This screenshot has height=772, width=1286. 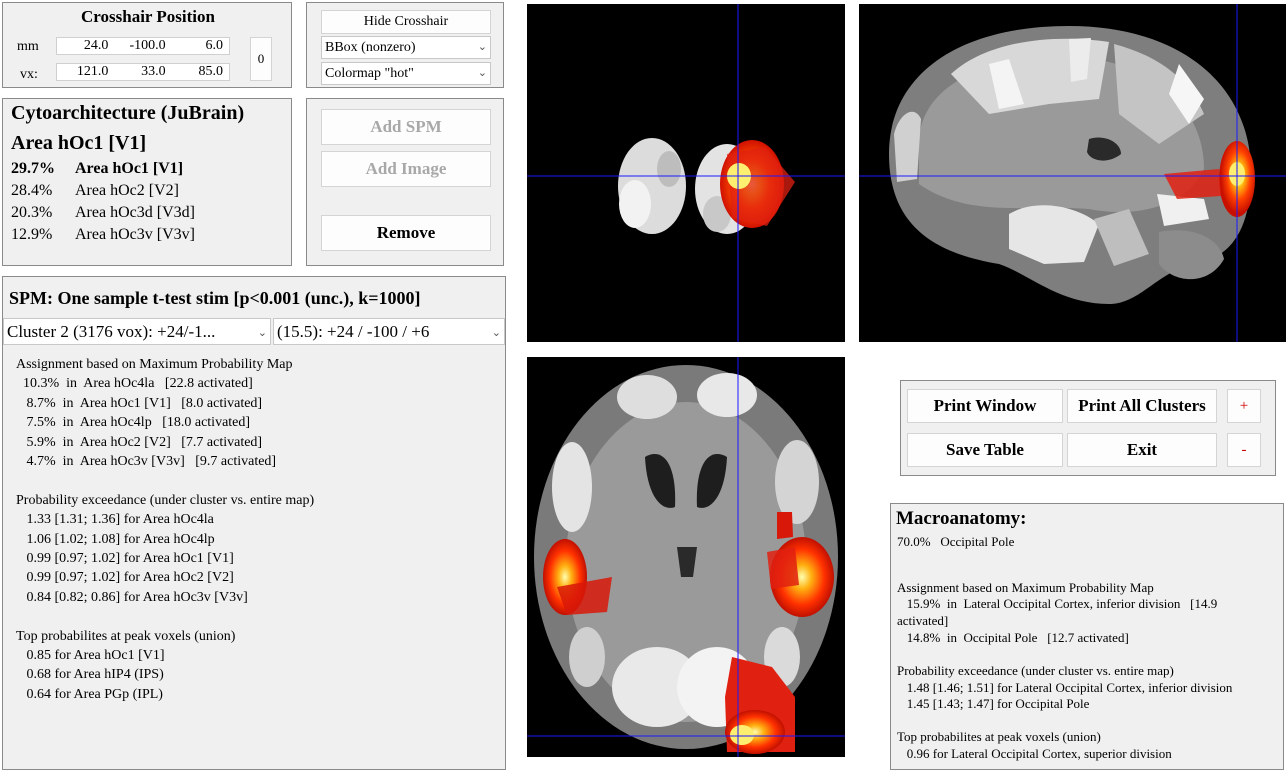 I want to click on minus-button: -, so click(x=1244, y=450).